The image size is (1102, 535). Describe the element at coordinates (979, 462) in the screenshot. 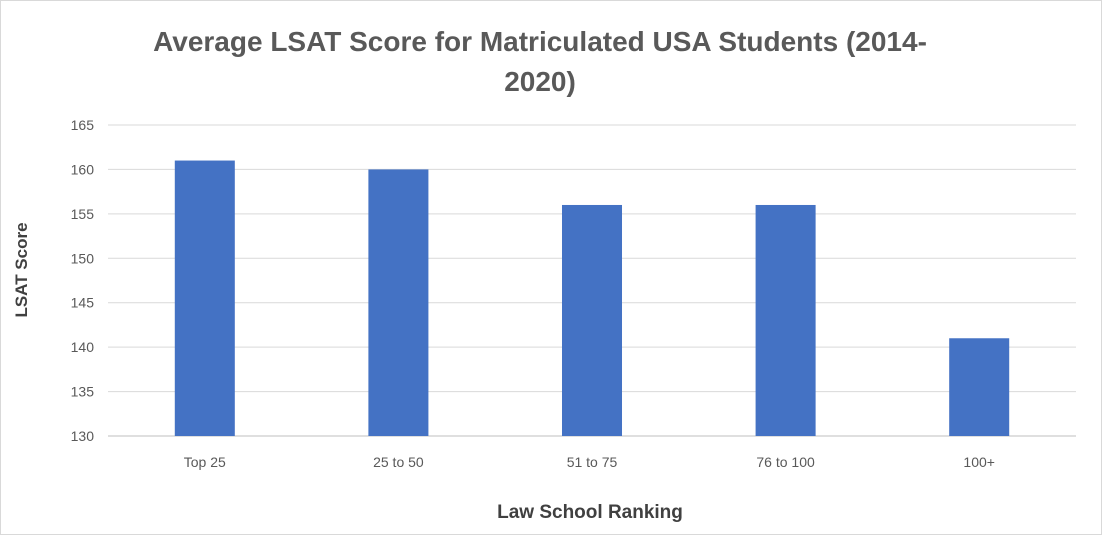

I see `x-tick-label: 100+` at that location.